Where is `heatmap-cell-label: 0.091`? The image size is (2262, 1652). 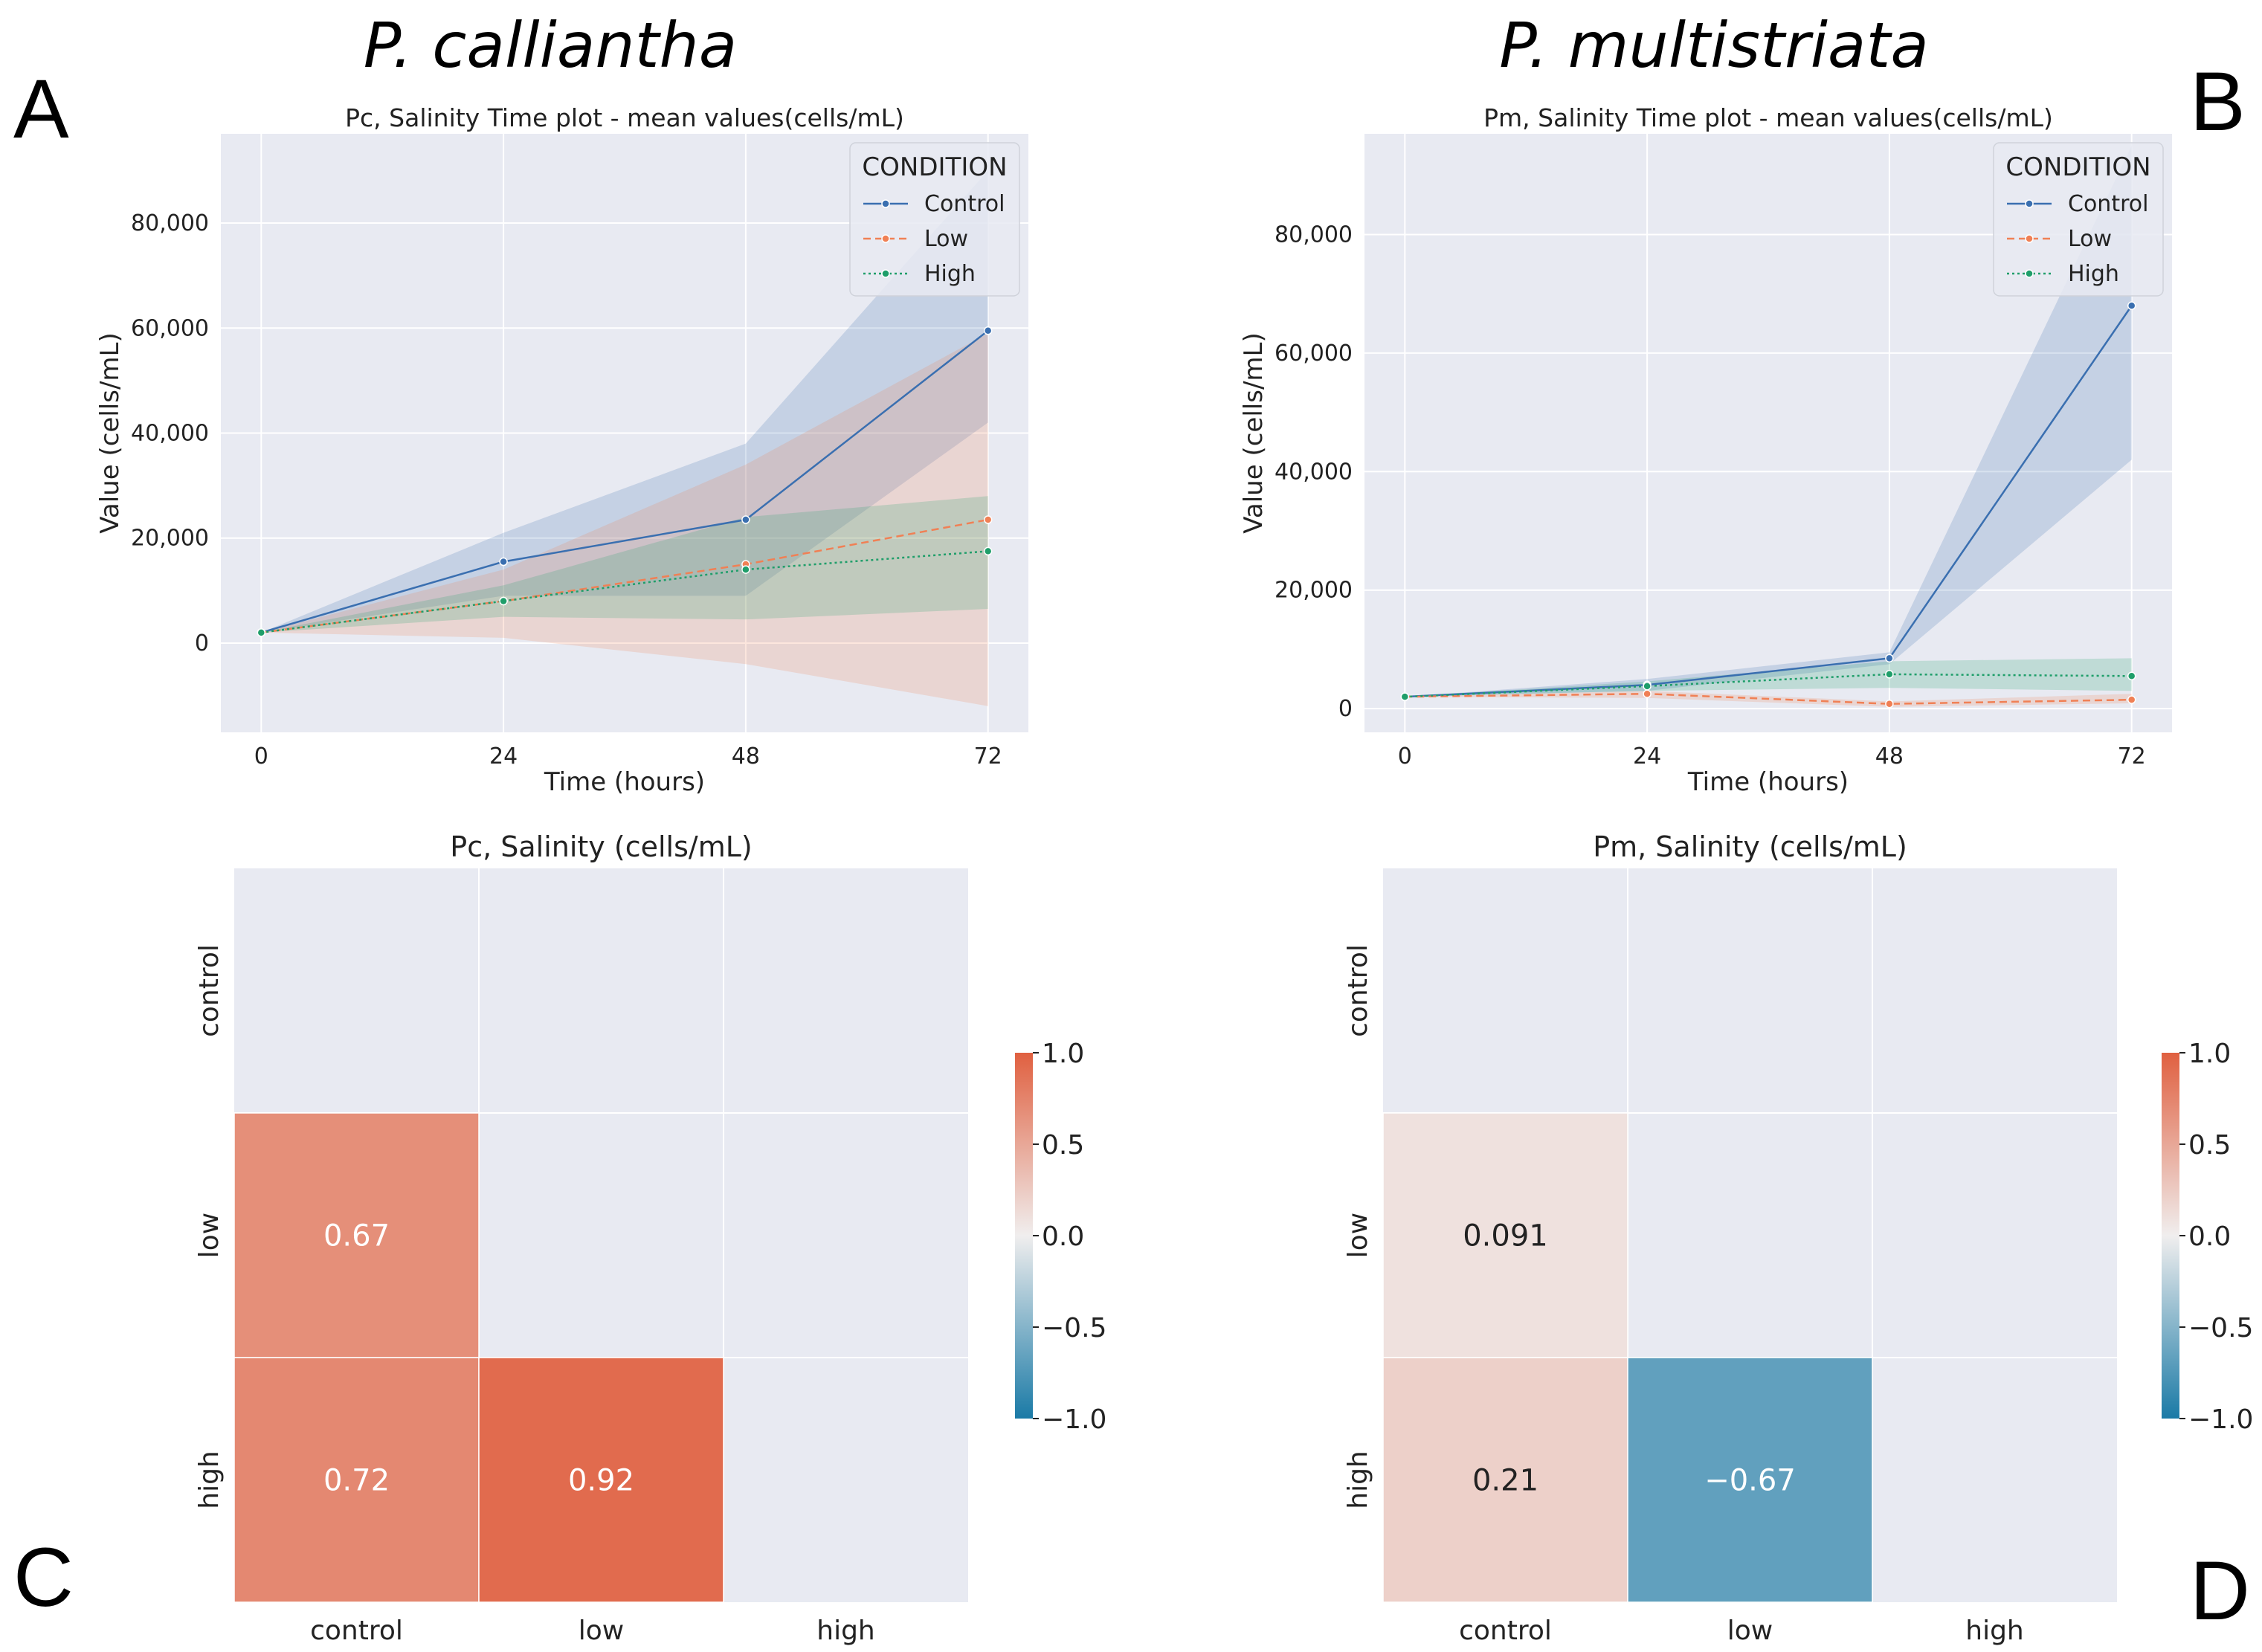 heatmap-cell-label: 0.091 is located at coordinates (1505, 1236).